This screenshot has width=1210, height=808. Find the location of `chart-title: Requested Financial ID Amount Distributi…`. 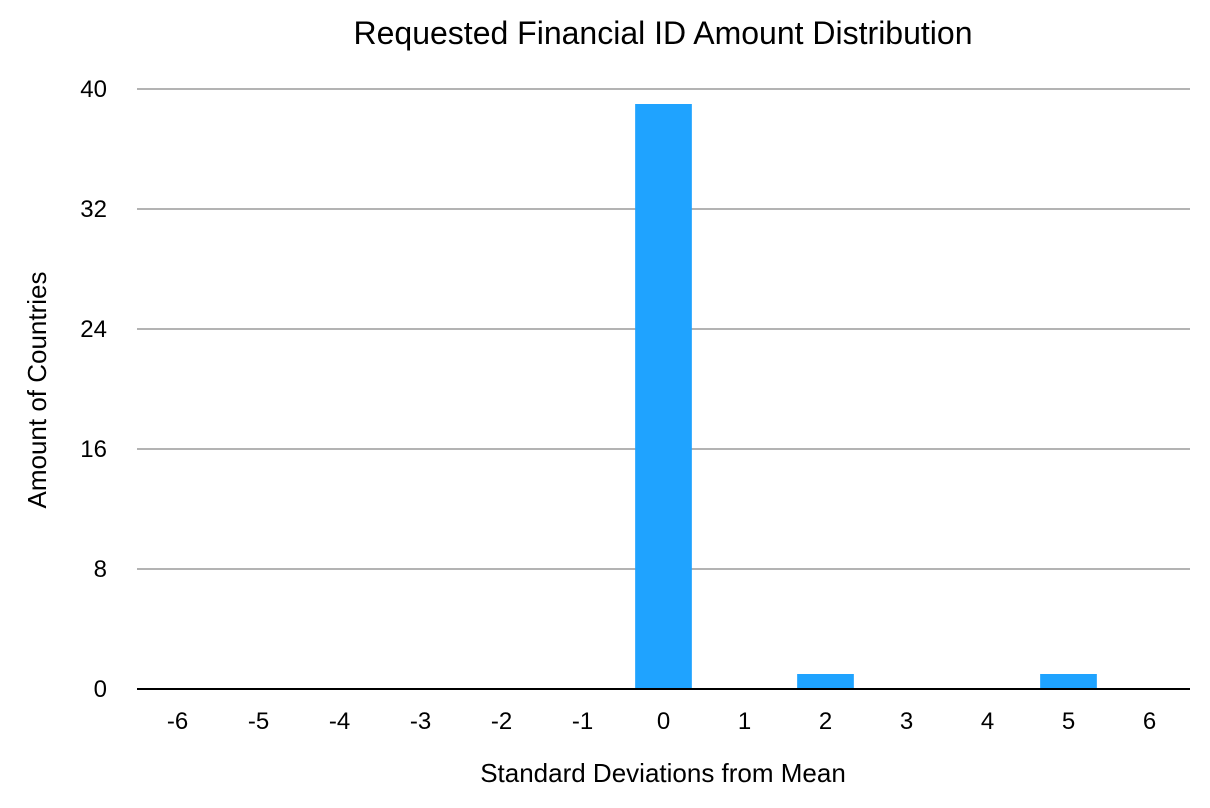

chart-title: Requested Financial ID Amount Distributi… is located at coordinates (663, 33).